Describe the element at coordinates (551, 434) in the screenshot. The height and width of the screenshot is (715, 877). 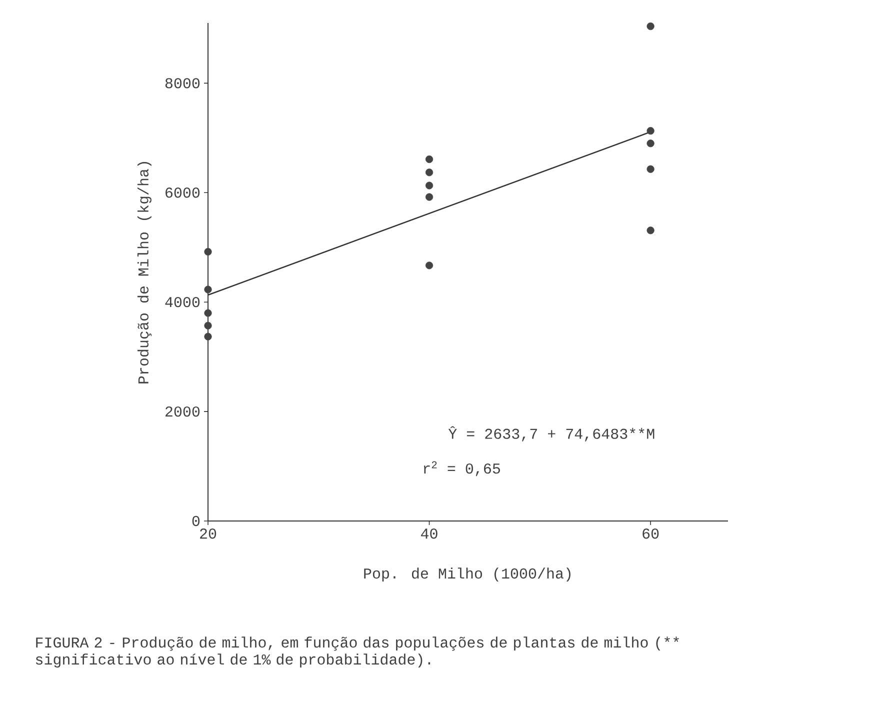
I see `annotation: Ŷ = 2633,7 + 74,6483**M` at that location.